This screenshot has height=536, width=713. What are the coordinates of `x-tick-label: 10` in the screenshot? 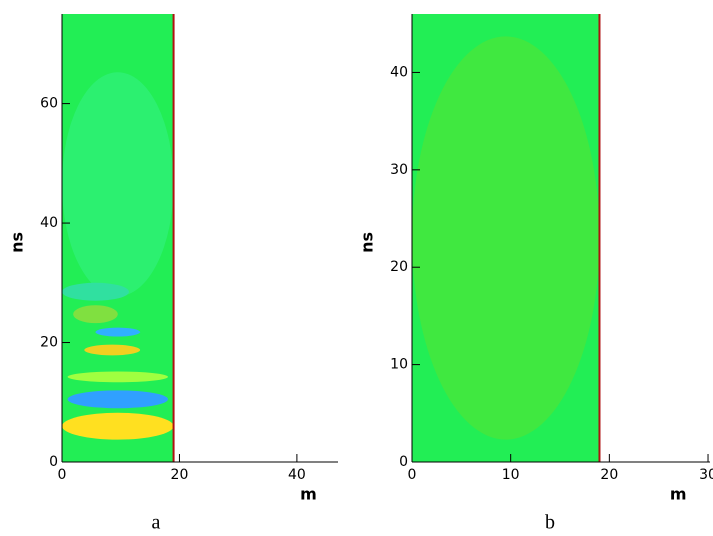 It's located at (511, 475).